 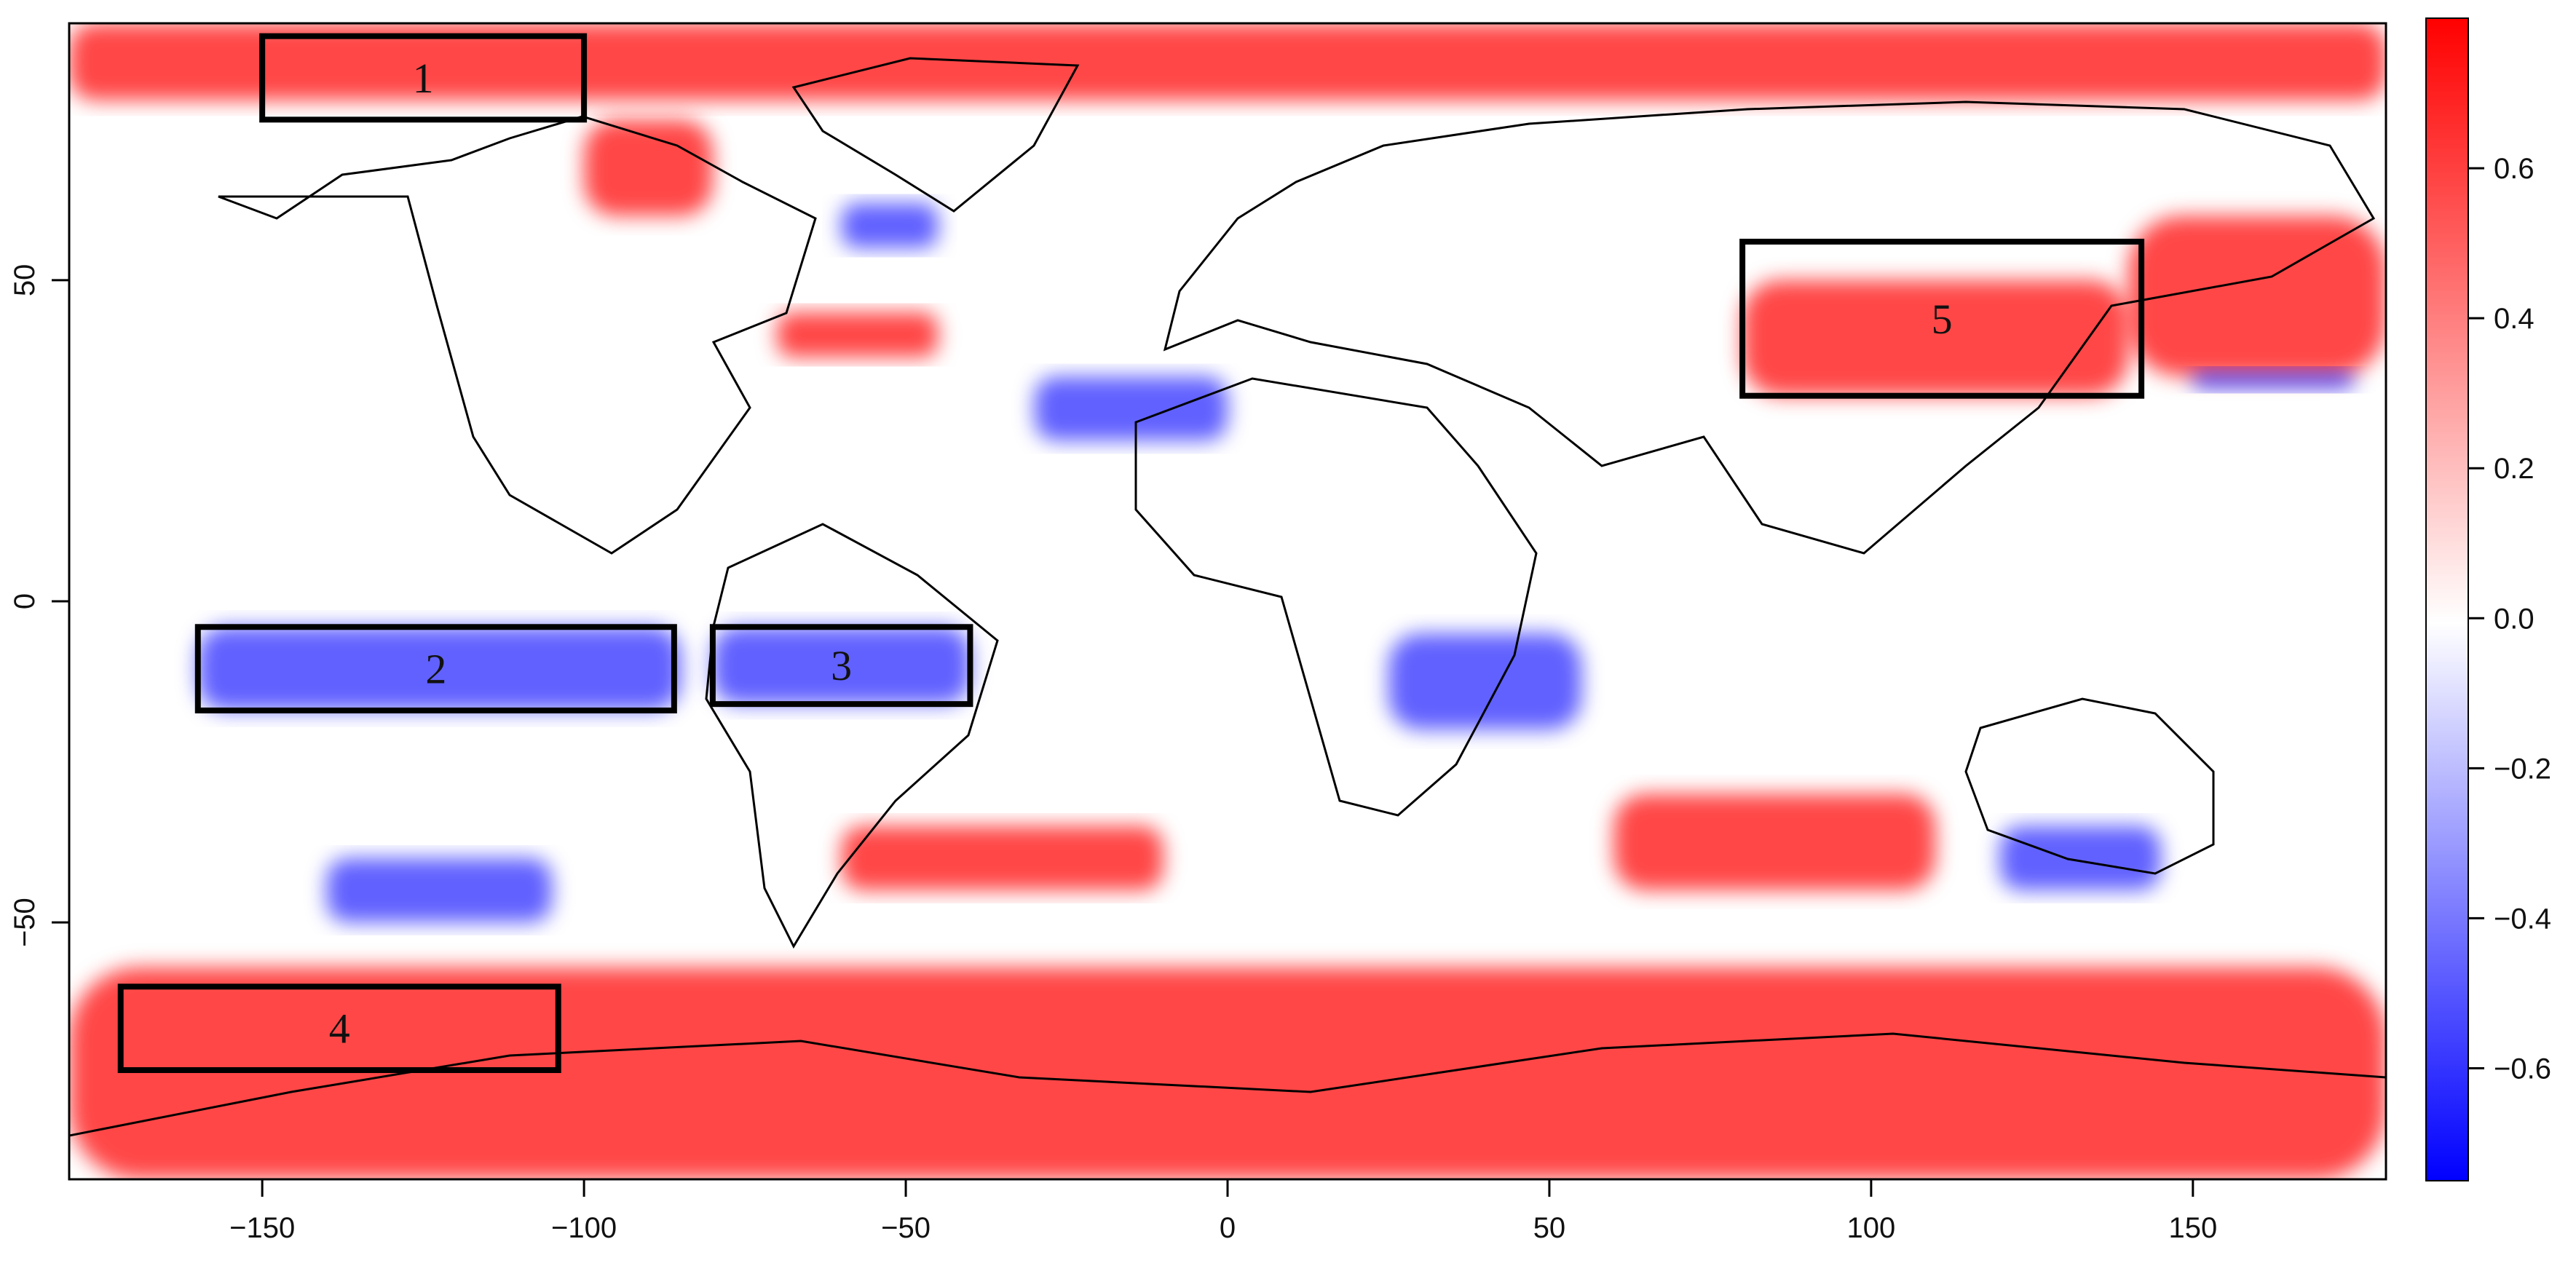 I want to click on antarctica-coast, so click(x=1227, y=1084).